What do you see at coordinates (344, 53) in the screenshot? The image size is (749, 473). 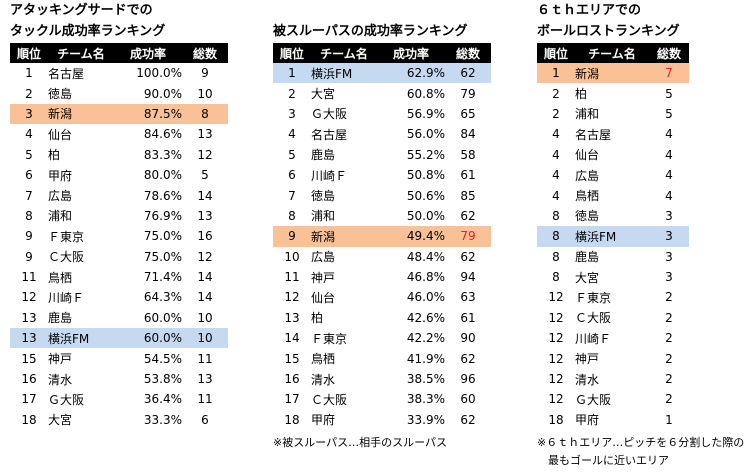 I see `header-team: チーム名` at bounding box center [344, 53].